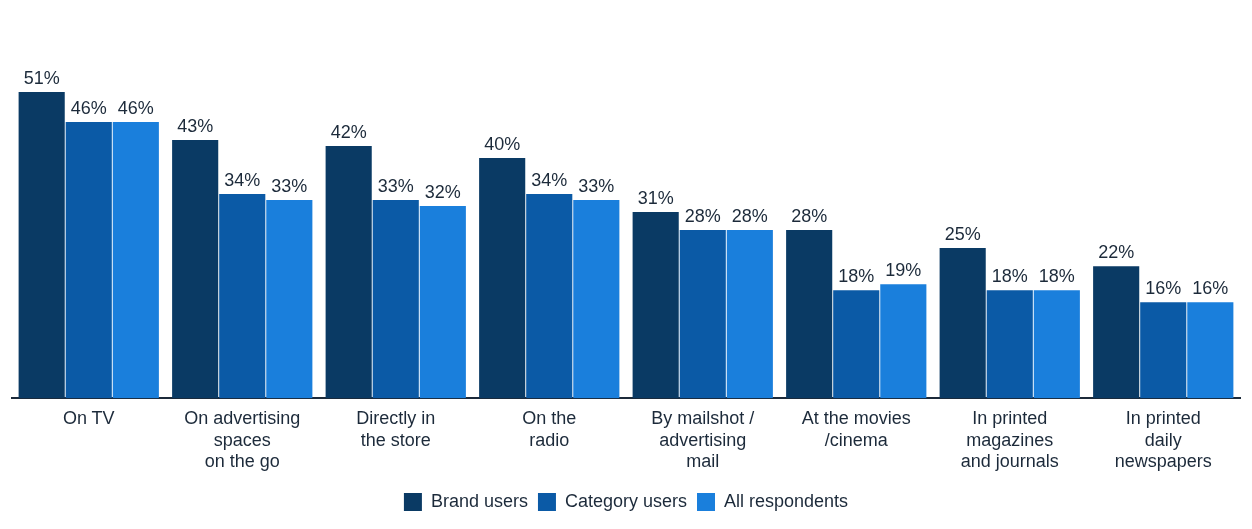  Describe the element at coordinates (1009, 439) in the screenshot. I see `x-tick-label: In printed magazines and journals` at that location.